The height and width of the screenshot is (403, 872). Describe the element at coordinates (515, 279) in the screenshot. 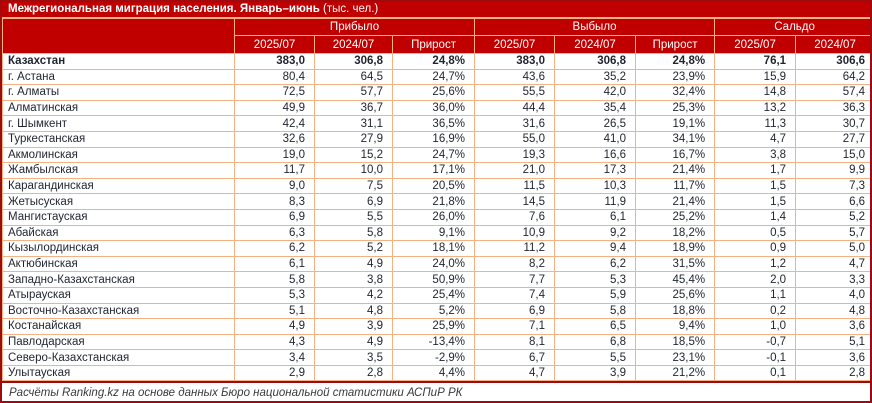

I see `value-cell: 7,7` at that location.